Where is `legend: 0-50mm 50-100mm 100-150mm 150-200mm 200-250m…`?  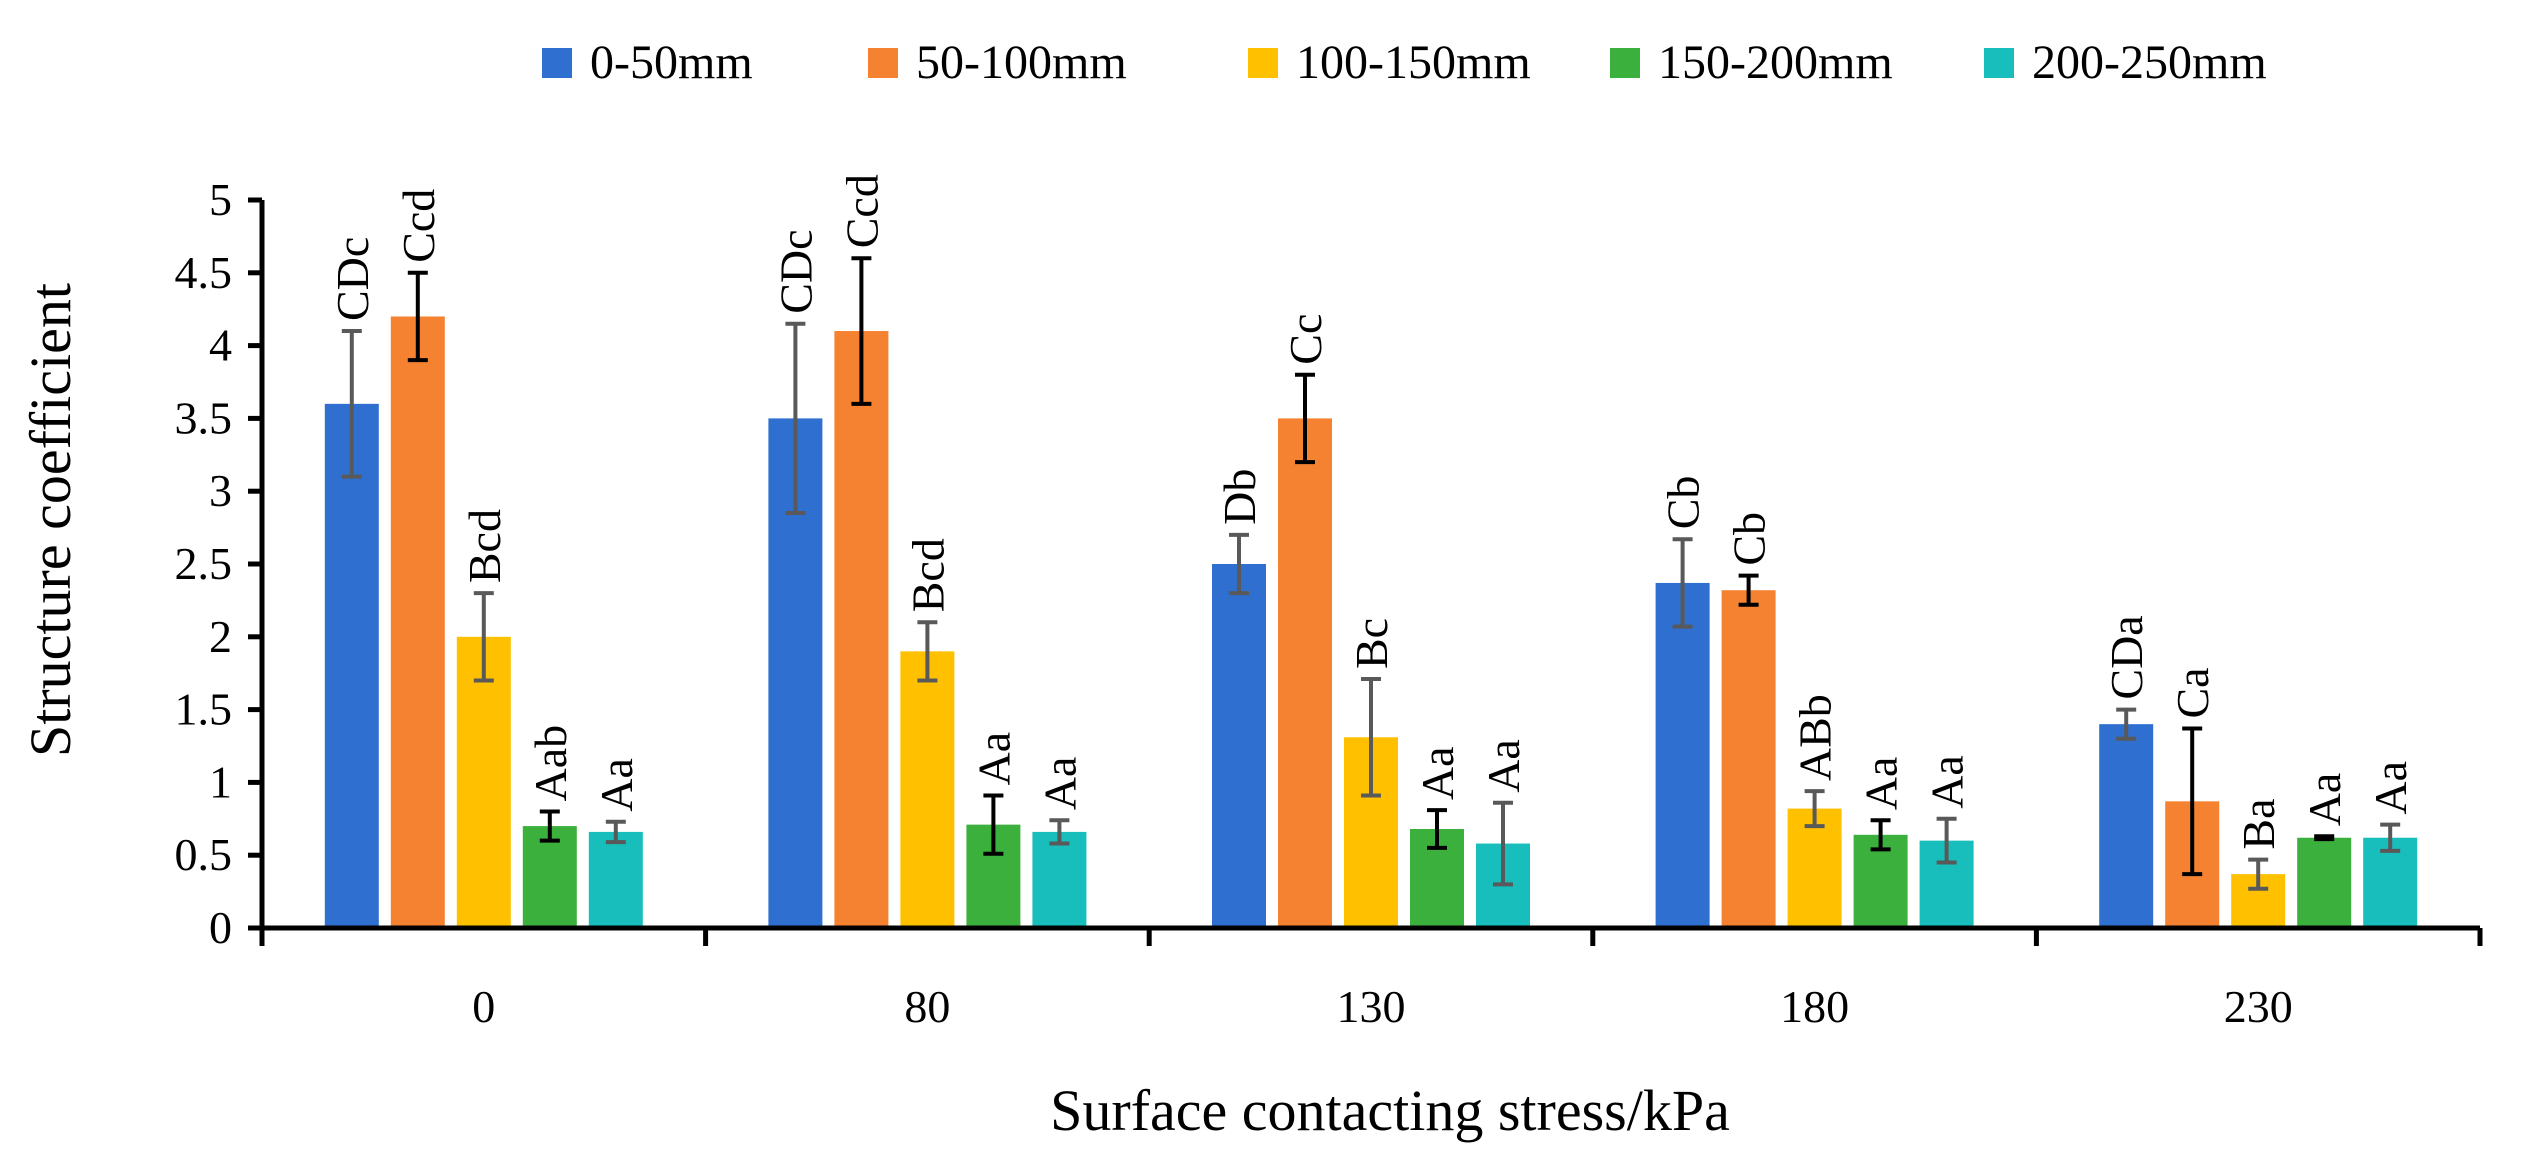 legend: 0-50mm 50-100mm 100-150mm 150-200mm 200-250m… is located at coordinates (1404, 62).